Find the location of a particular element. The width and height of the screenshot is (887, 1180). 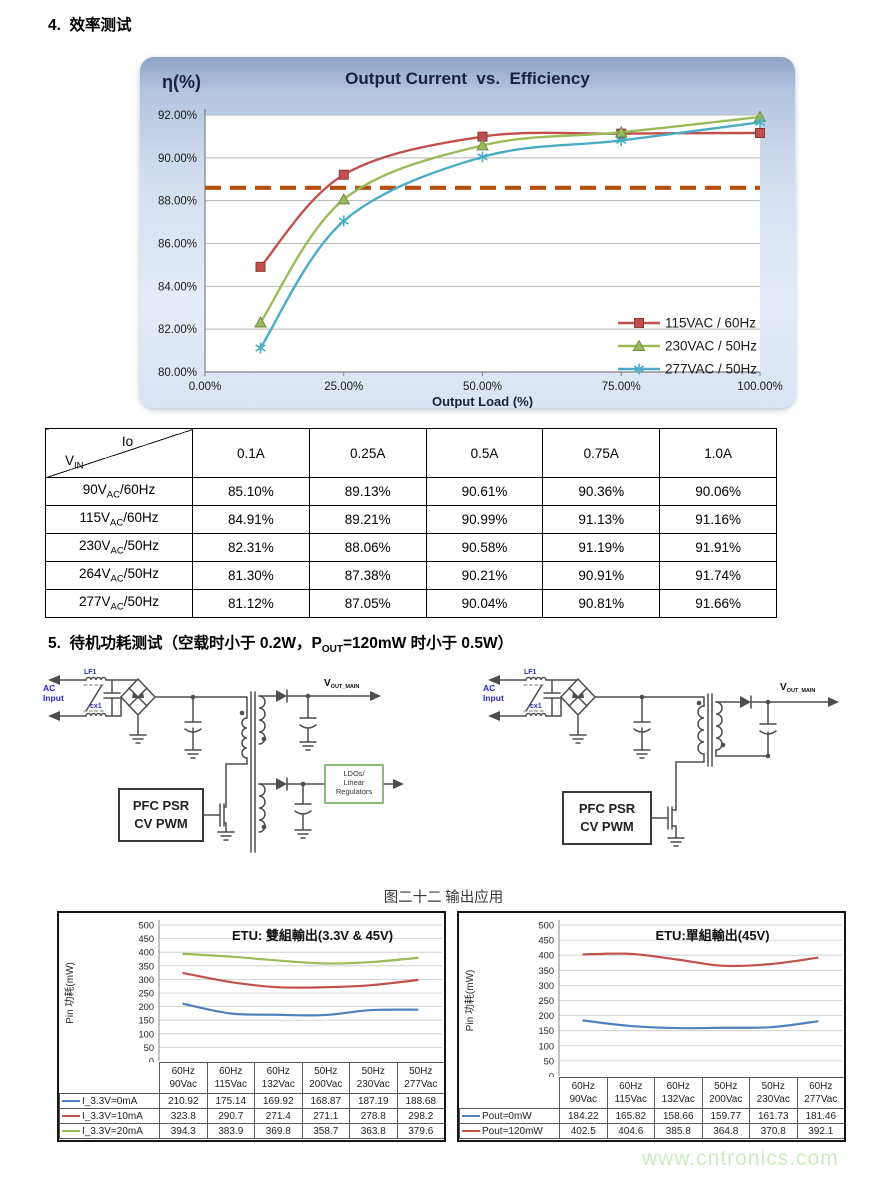

section-5-title-subscript: OUT is located at coordinates (332, 650).